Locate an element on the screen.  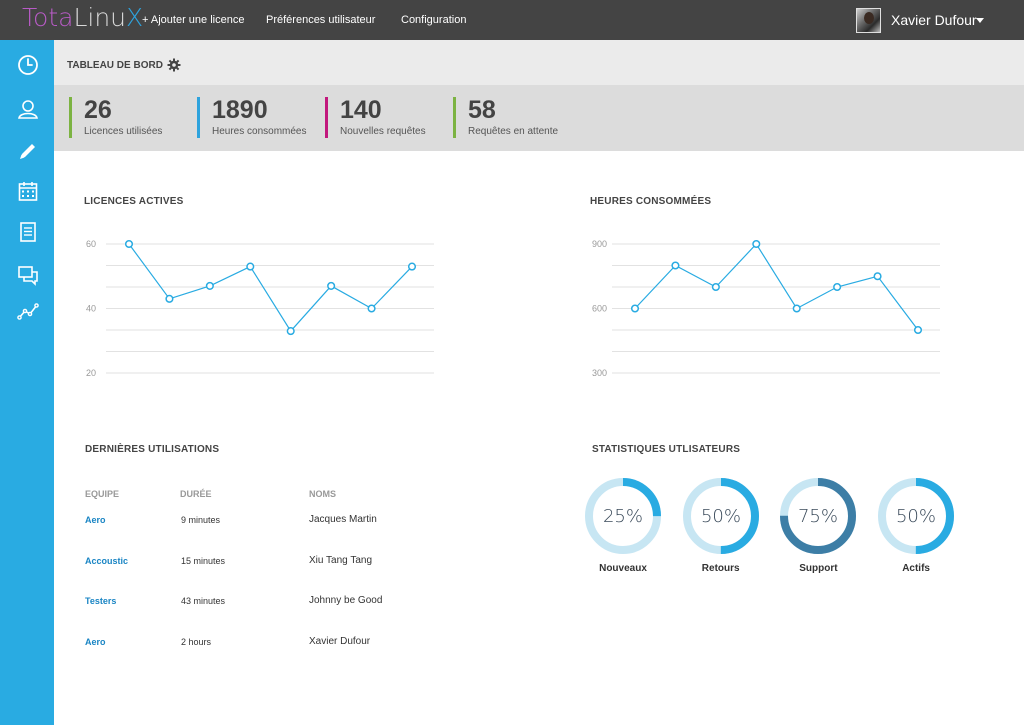
chevron-down-icon is located at coordinates (980, 20).